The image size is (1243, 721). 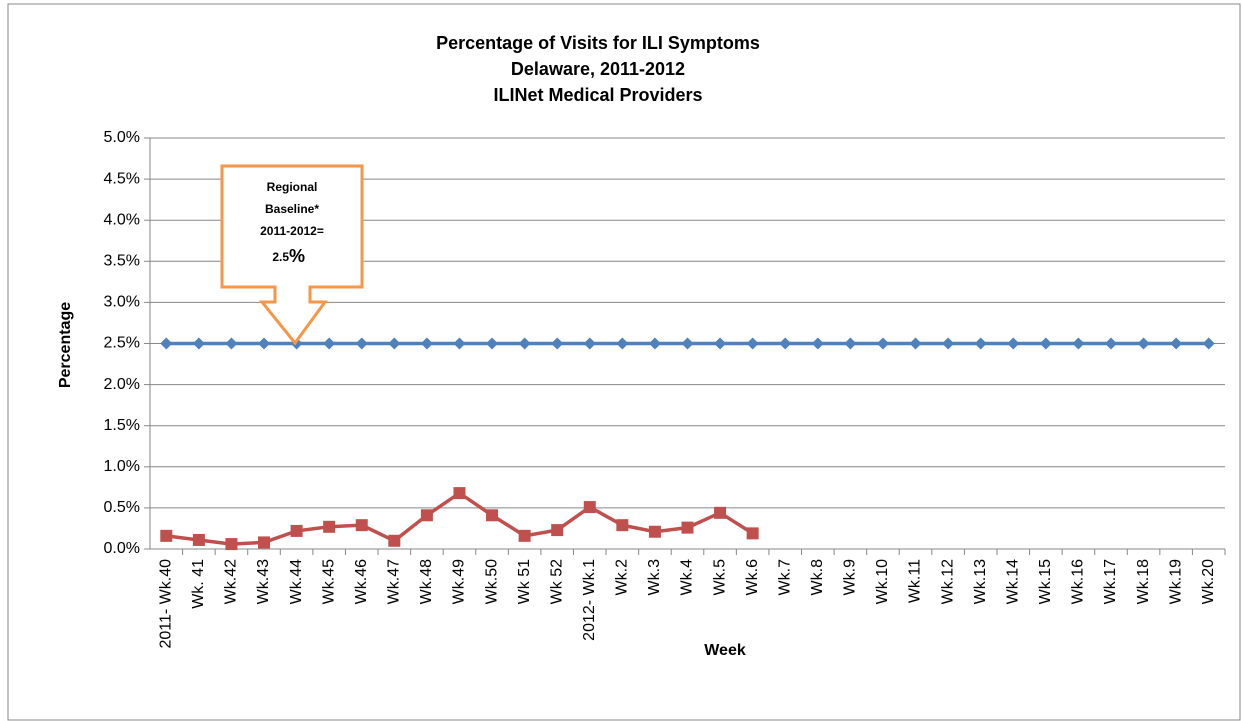 I want to click on y-tick-label: 2.0%, so click(x=122, y=384).